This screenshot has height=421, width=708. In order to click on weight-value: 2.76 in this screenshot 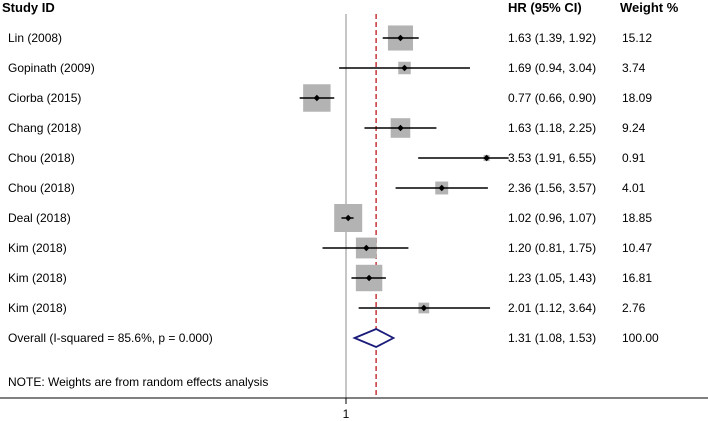, I will do `click(634, 308)`.